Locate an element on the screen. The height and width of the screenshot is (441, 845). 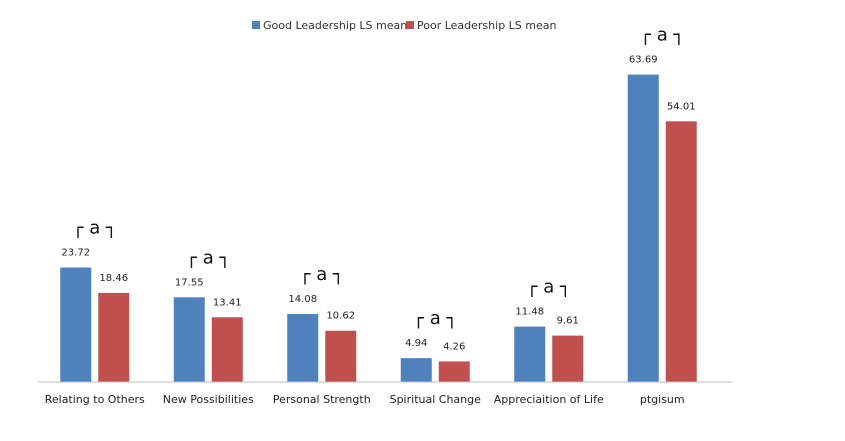
value-label-poor-3: 4.26 is located at coordinates (454, 346).